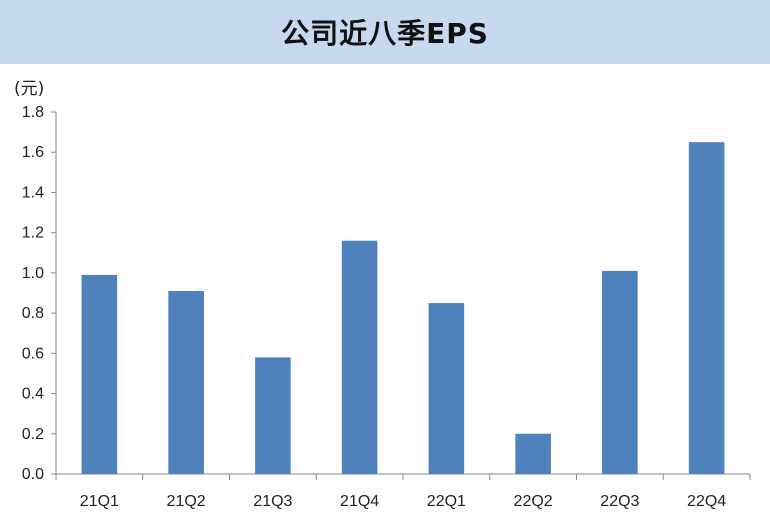  What do you see at coordinates (272, 501) in the screenshot?
I see `x-tick-label: 21Q3` at bounding box center [272, 501].